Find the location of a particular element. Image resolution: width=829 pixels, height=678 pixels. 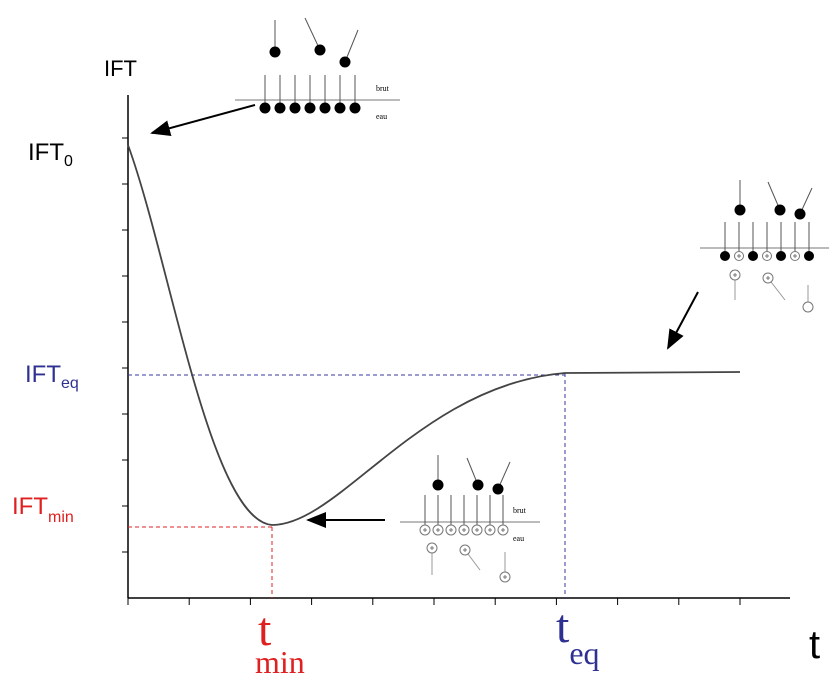

time-subscript: min is located at coordinates (280, 661).